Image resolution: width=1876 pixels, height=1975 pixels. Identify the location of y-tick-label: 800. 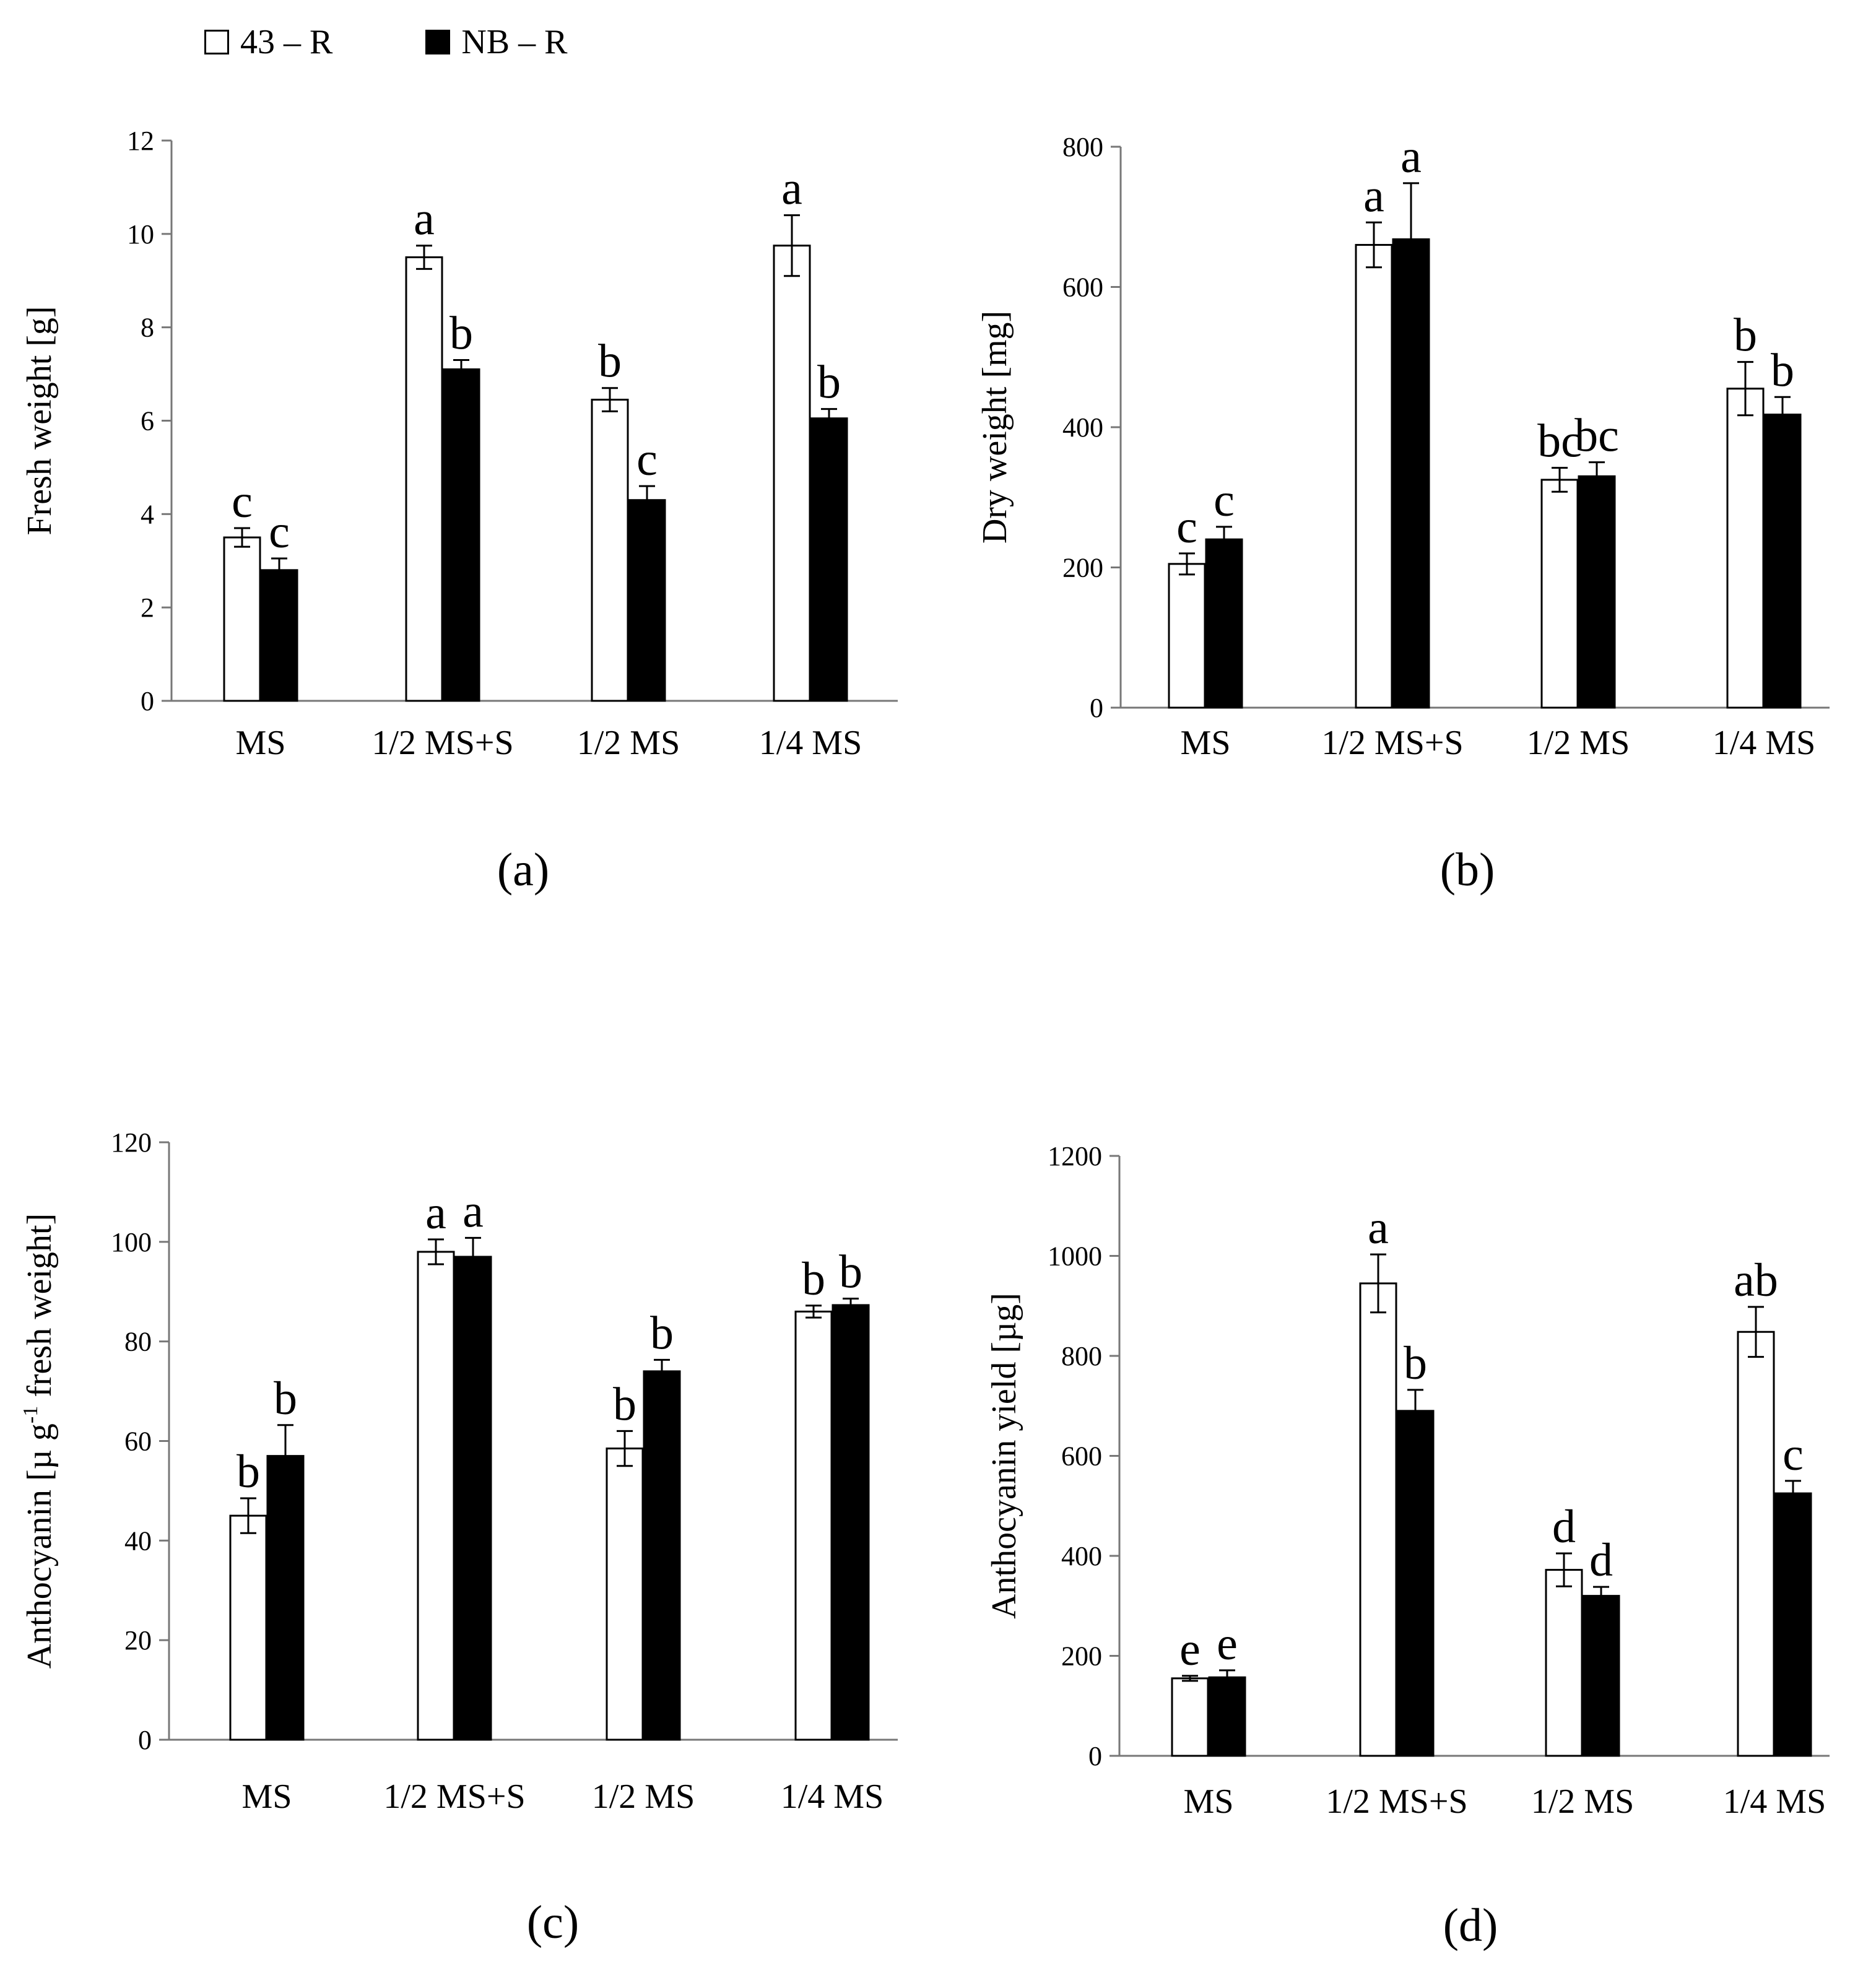
(1083, 147).